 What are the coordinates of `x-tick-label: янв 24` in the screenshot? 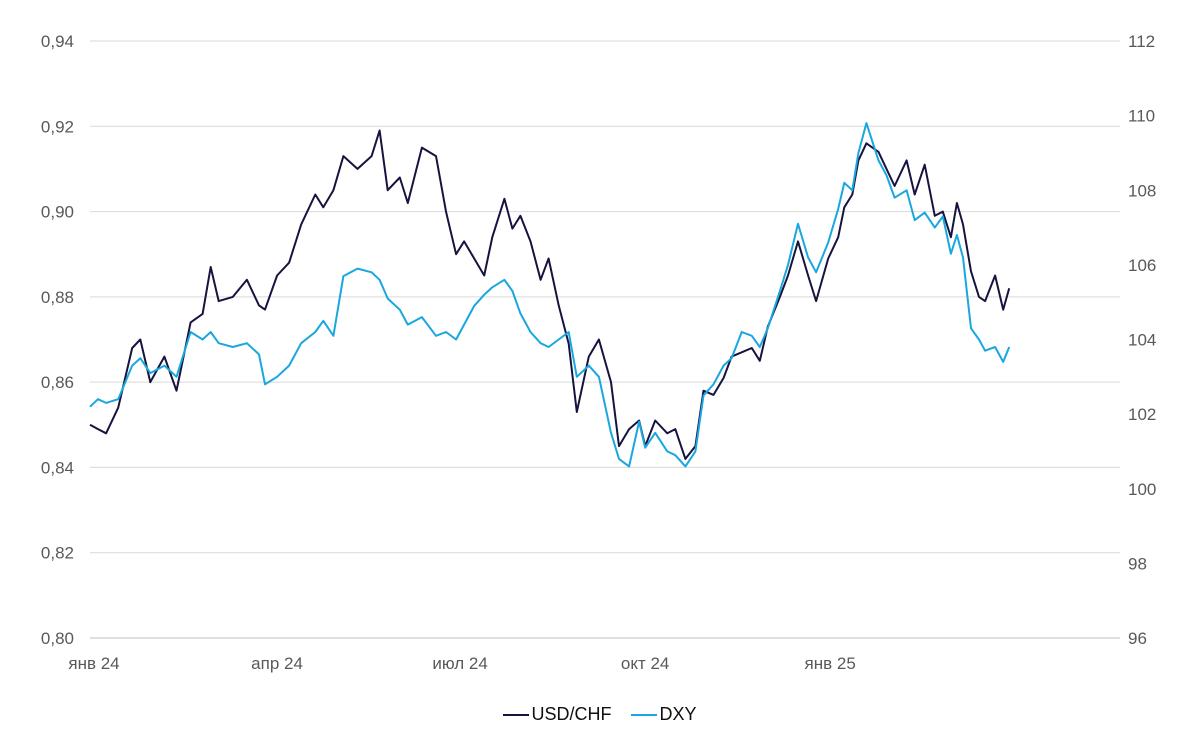 It's located at (93, 663).